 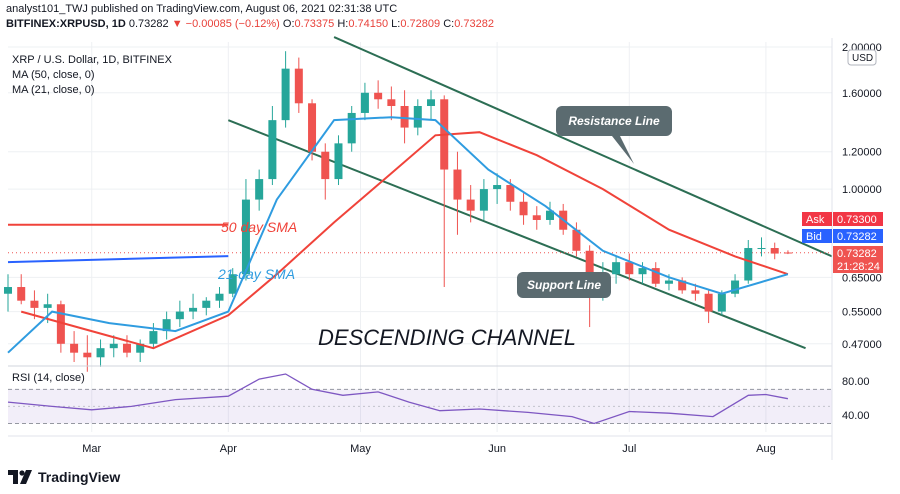 What do you see at coordinates (259, 227) in the screenshot?
I see `sma50-label: 50 day SMA` at bounding box center [259, 227].